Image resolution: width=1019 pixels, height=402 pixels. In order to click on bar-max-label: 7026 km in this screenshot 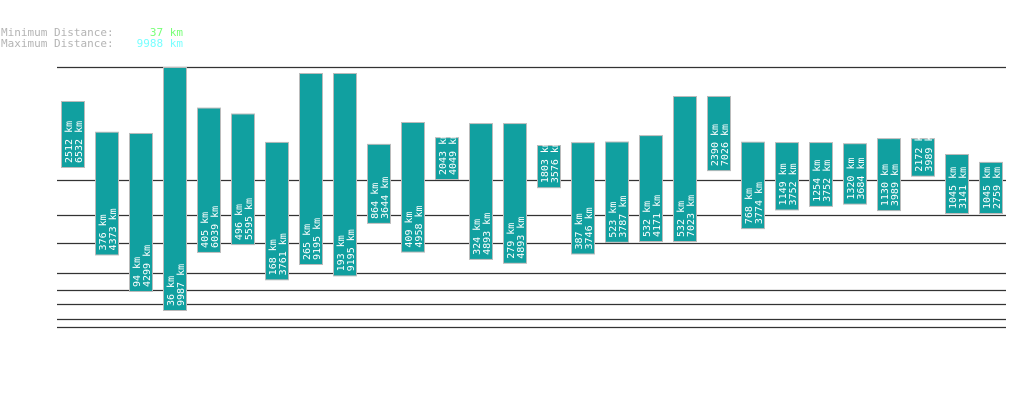, I will do `click(725, 145)`.